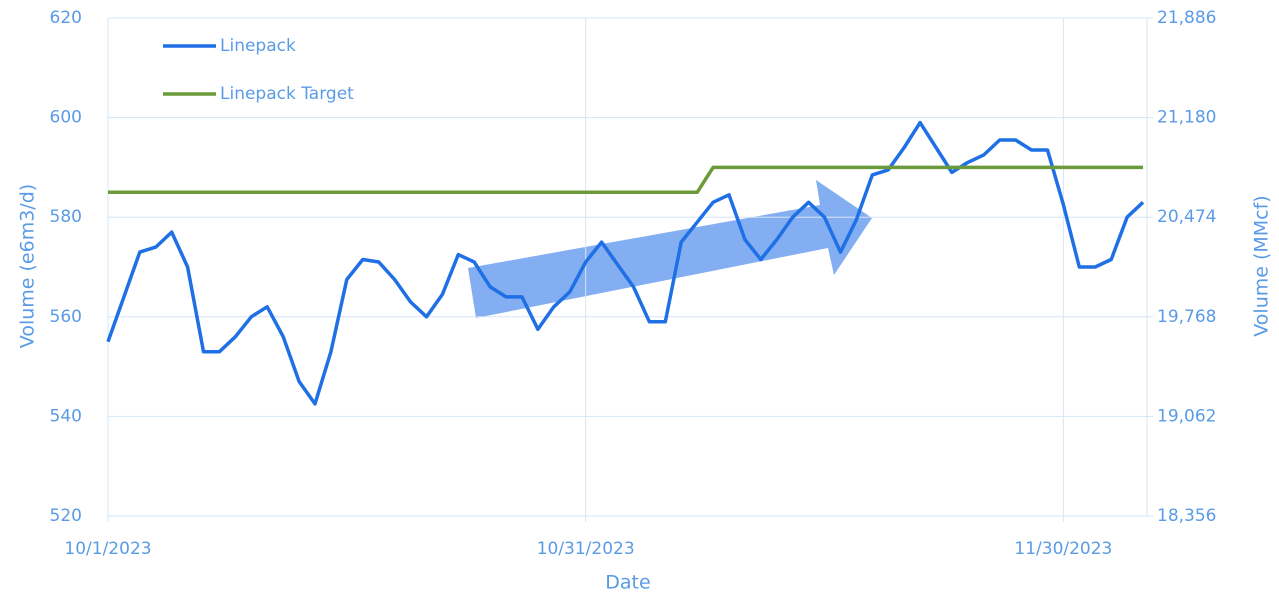 This screenshot has width=1279, height=600. I want to click on y2-axis-title: Volume (MMcf), so click(1262, 265).